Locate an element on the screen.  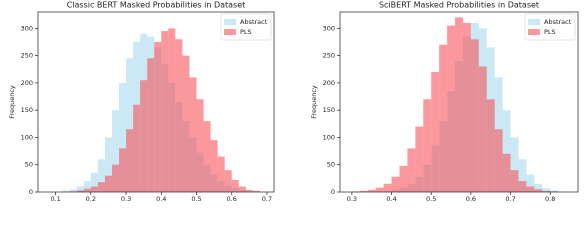
x-tick-label: 0.8 is located at coordinates (550, 198).